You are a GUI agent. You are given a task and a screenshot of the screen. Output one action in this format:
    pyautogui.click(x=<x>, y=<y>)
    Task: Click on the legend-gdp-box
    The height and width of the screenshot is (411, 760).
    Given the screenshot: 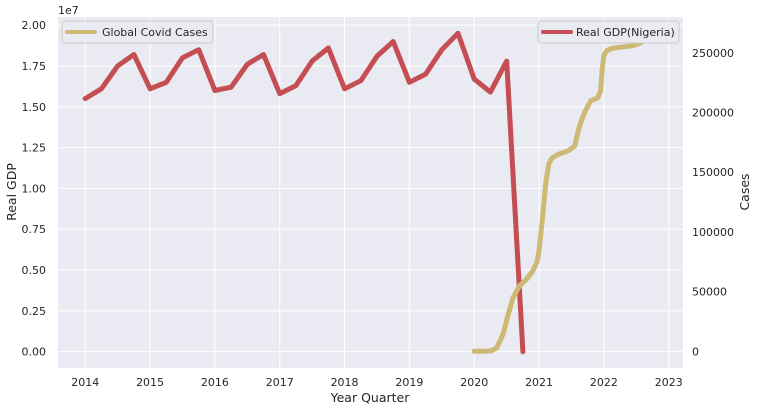 What is the action you would take?
    pyautogui.click(x=608, y=32)
    